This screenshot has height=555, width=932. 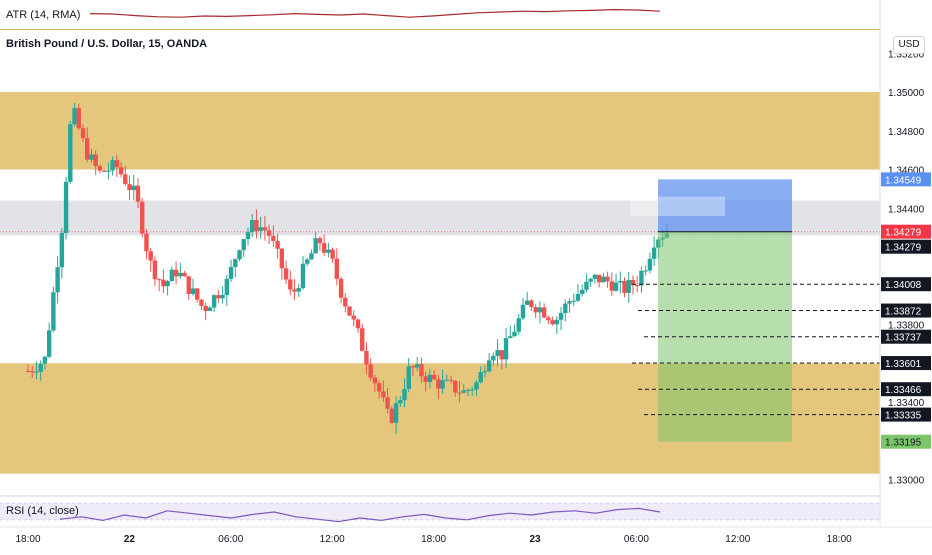 I want to click on rsi-line, so click(x=360, y=515).